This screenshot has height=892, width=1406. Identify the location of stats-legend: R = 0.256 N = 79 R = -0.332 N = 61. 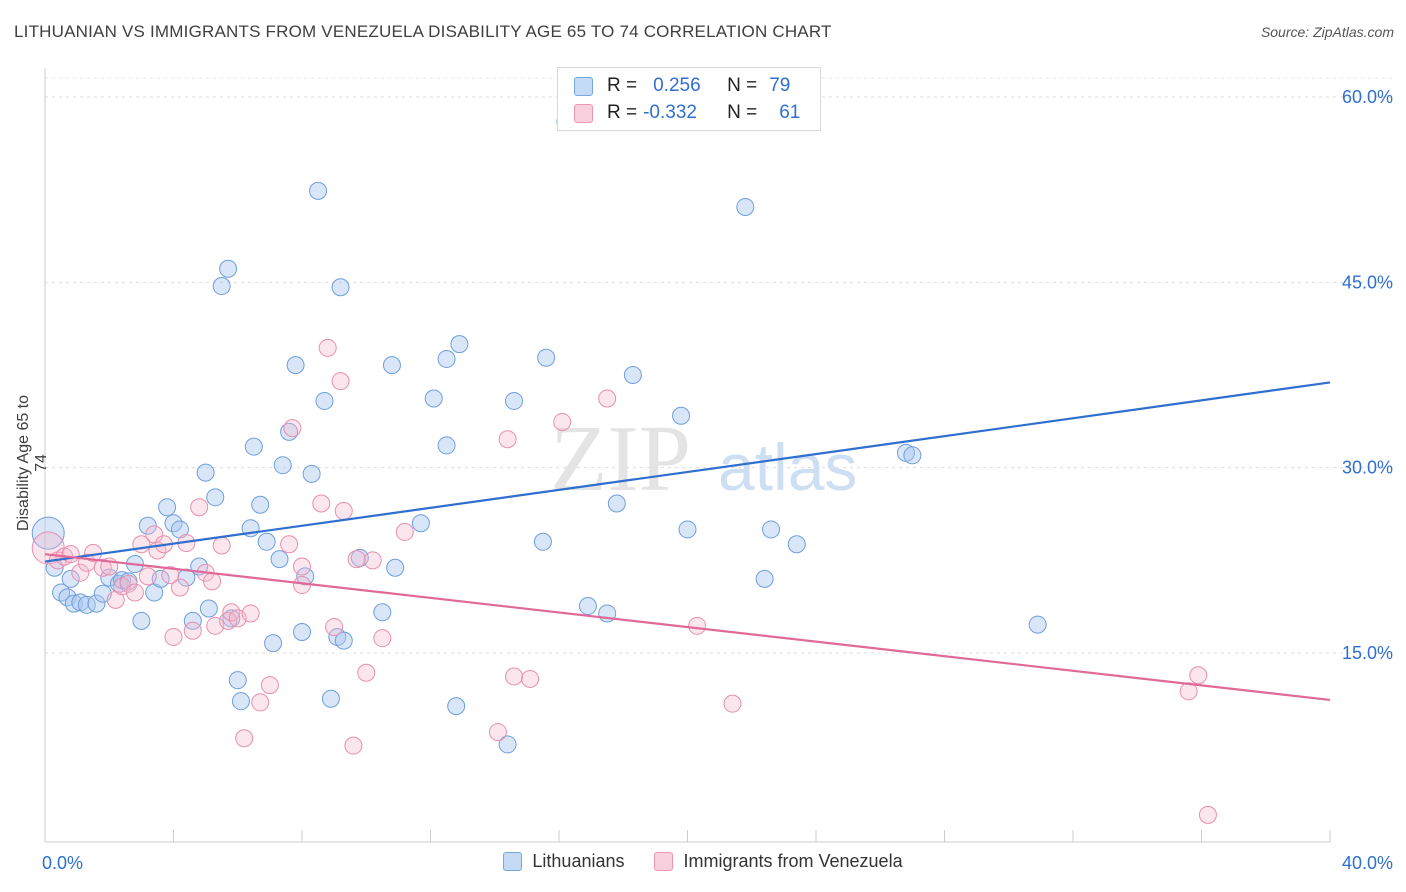
(689, 99).